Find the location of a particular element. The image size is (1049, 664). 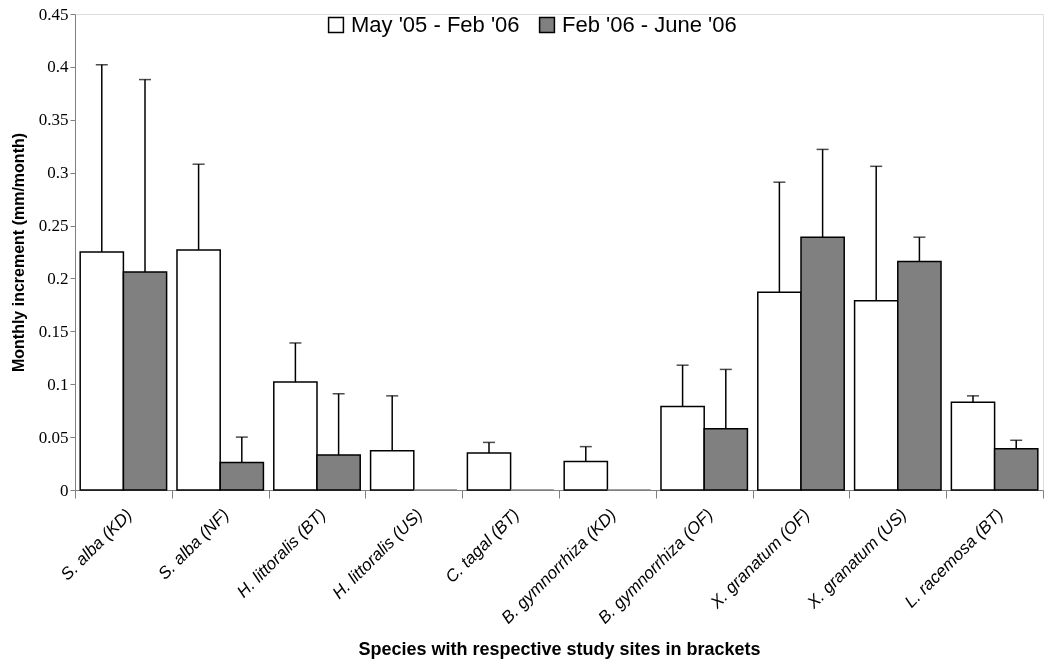

legend-label: Feb '06 - June '06 is located at coordinates (649, 24).